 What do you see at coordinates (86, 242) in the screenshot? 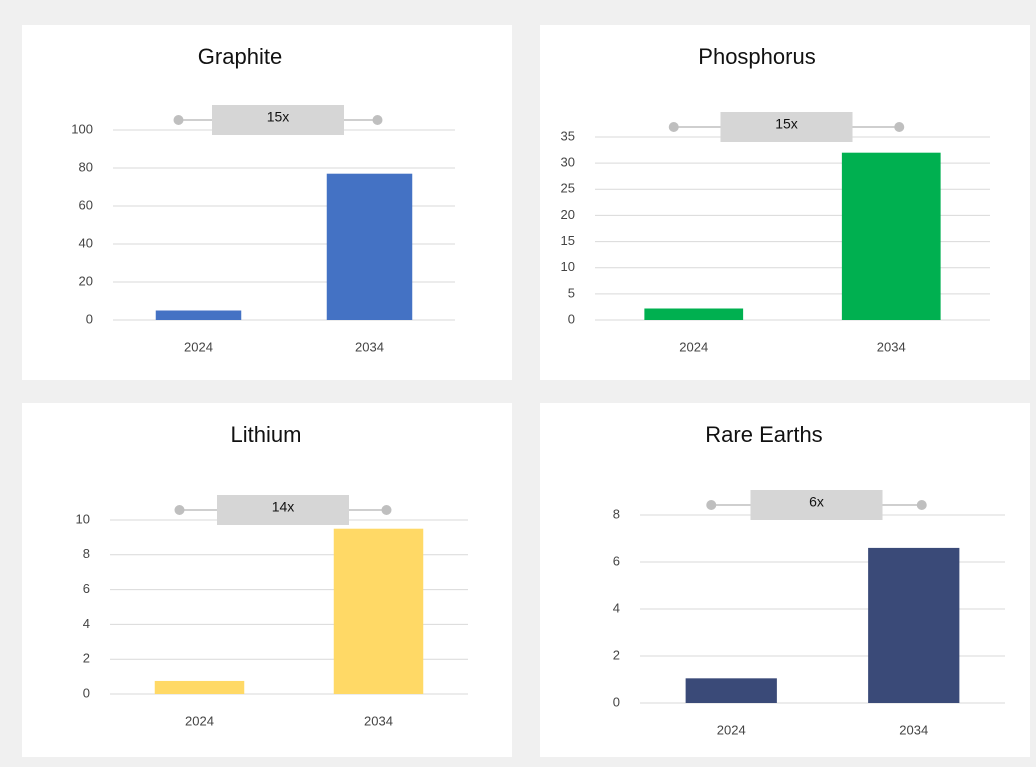
I see `y-tick-label: 40` at bounding box center [86, 242].